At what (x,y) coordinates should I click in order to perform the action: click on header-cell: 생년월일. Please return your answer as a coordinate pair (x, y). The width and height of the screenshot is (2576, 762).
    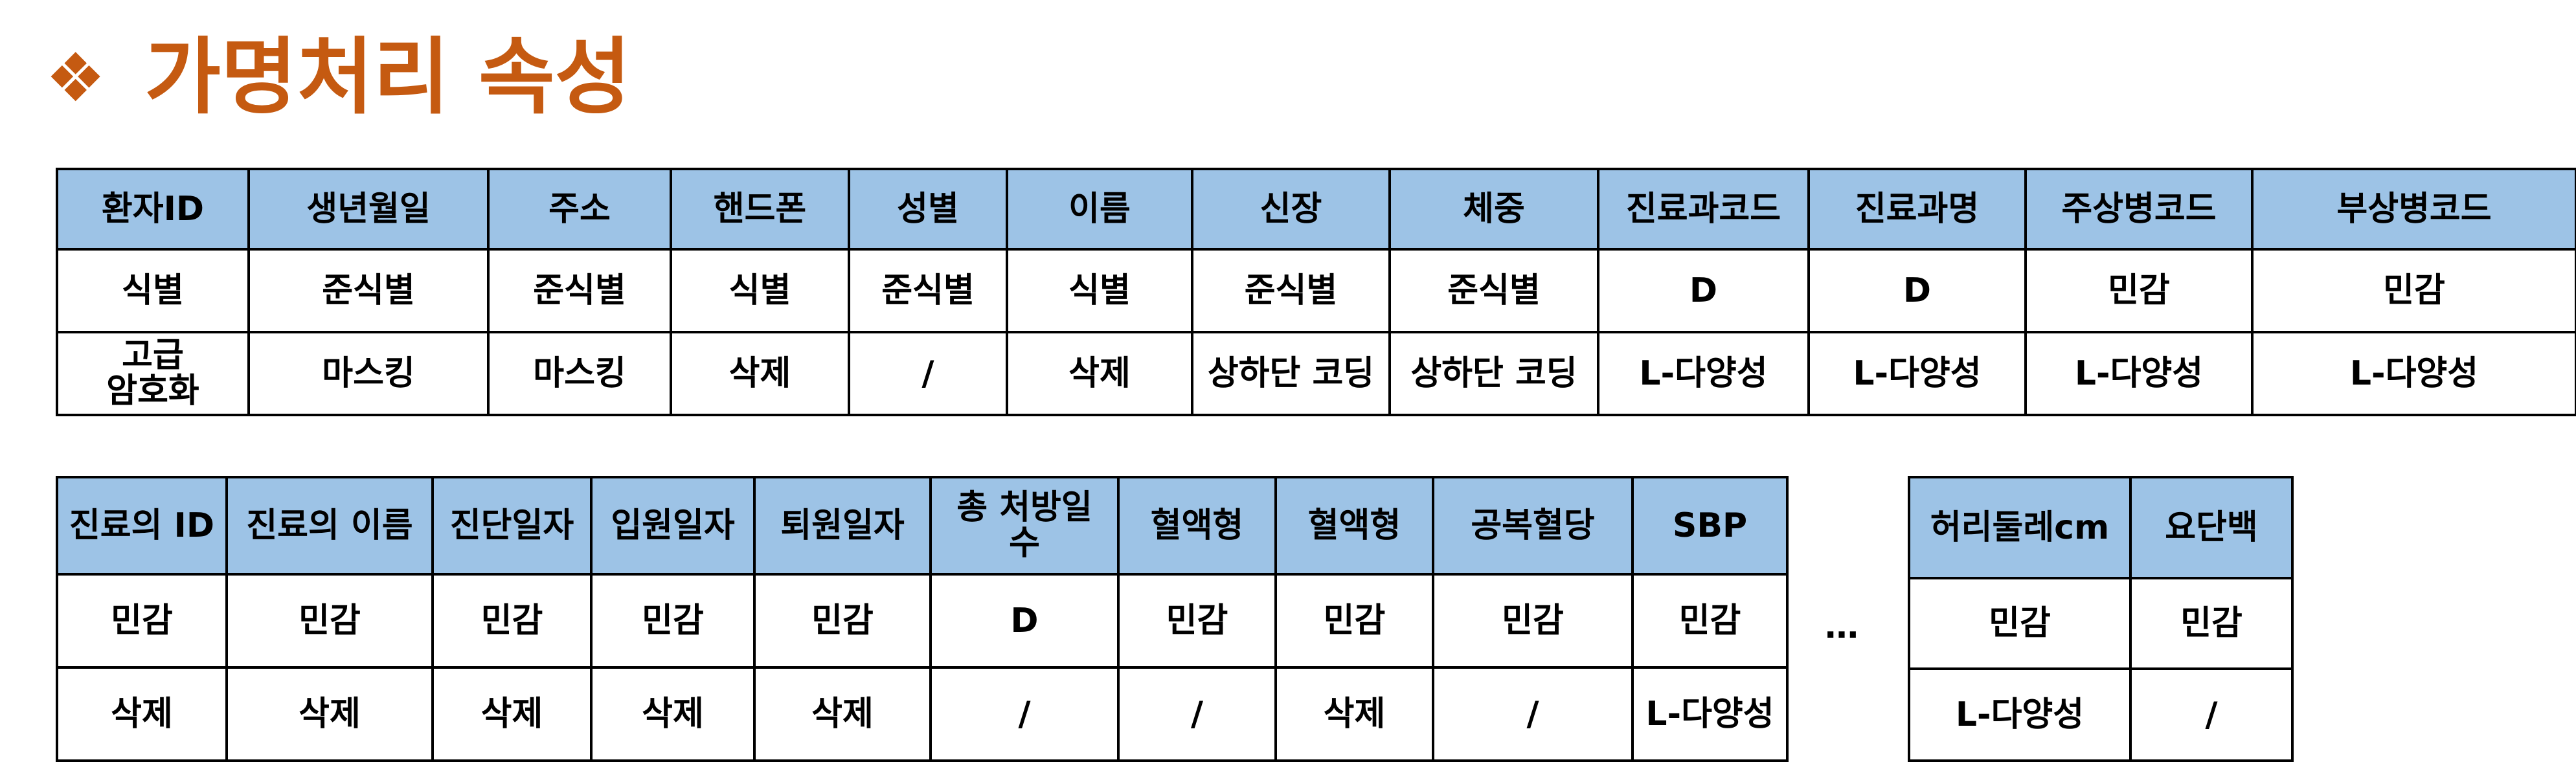
    Looking at the image, I should click on (368, 210).